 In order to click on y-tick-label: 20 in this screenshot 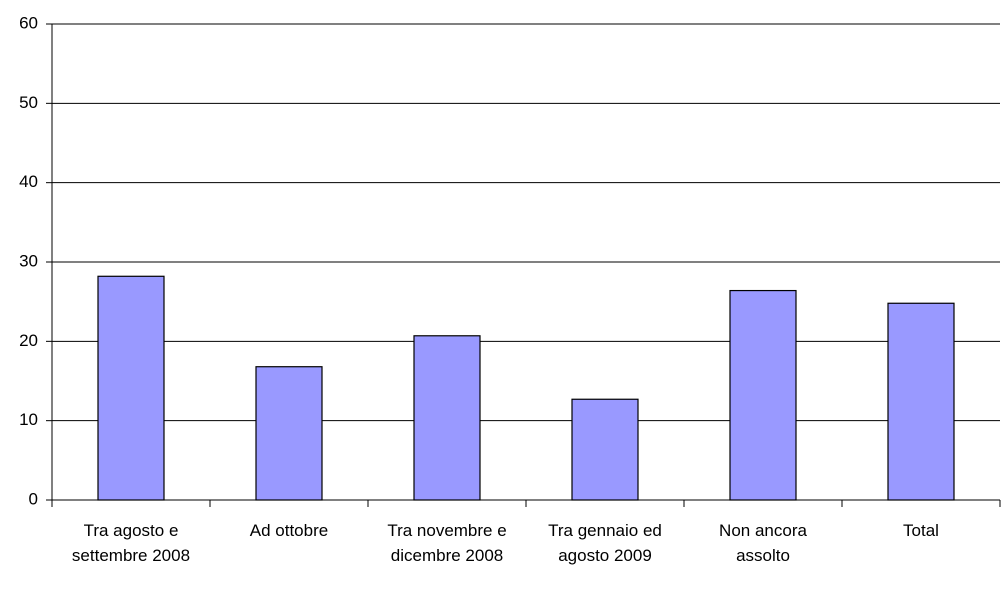, I will do `click(28, 340)`.